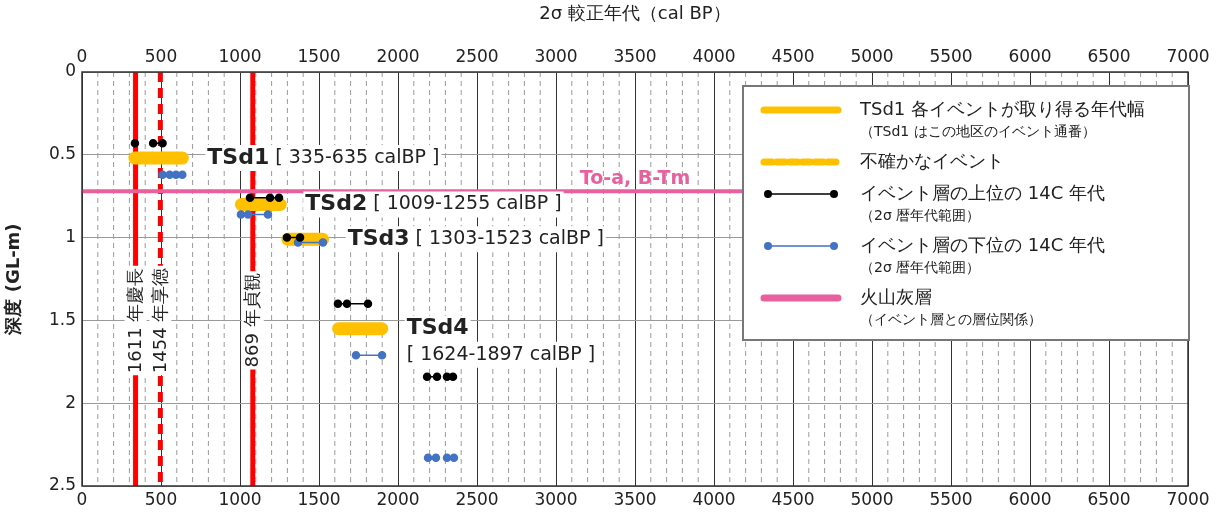  Describe the element at coordinates (240, 498) in the screenshot. I see `x-tick-label: 1000` at that location.